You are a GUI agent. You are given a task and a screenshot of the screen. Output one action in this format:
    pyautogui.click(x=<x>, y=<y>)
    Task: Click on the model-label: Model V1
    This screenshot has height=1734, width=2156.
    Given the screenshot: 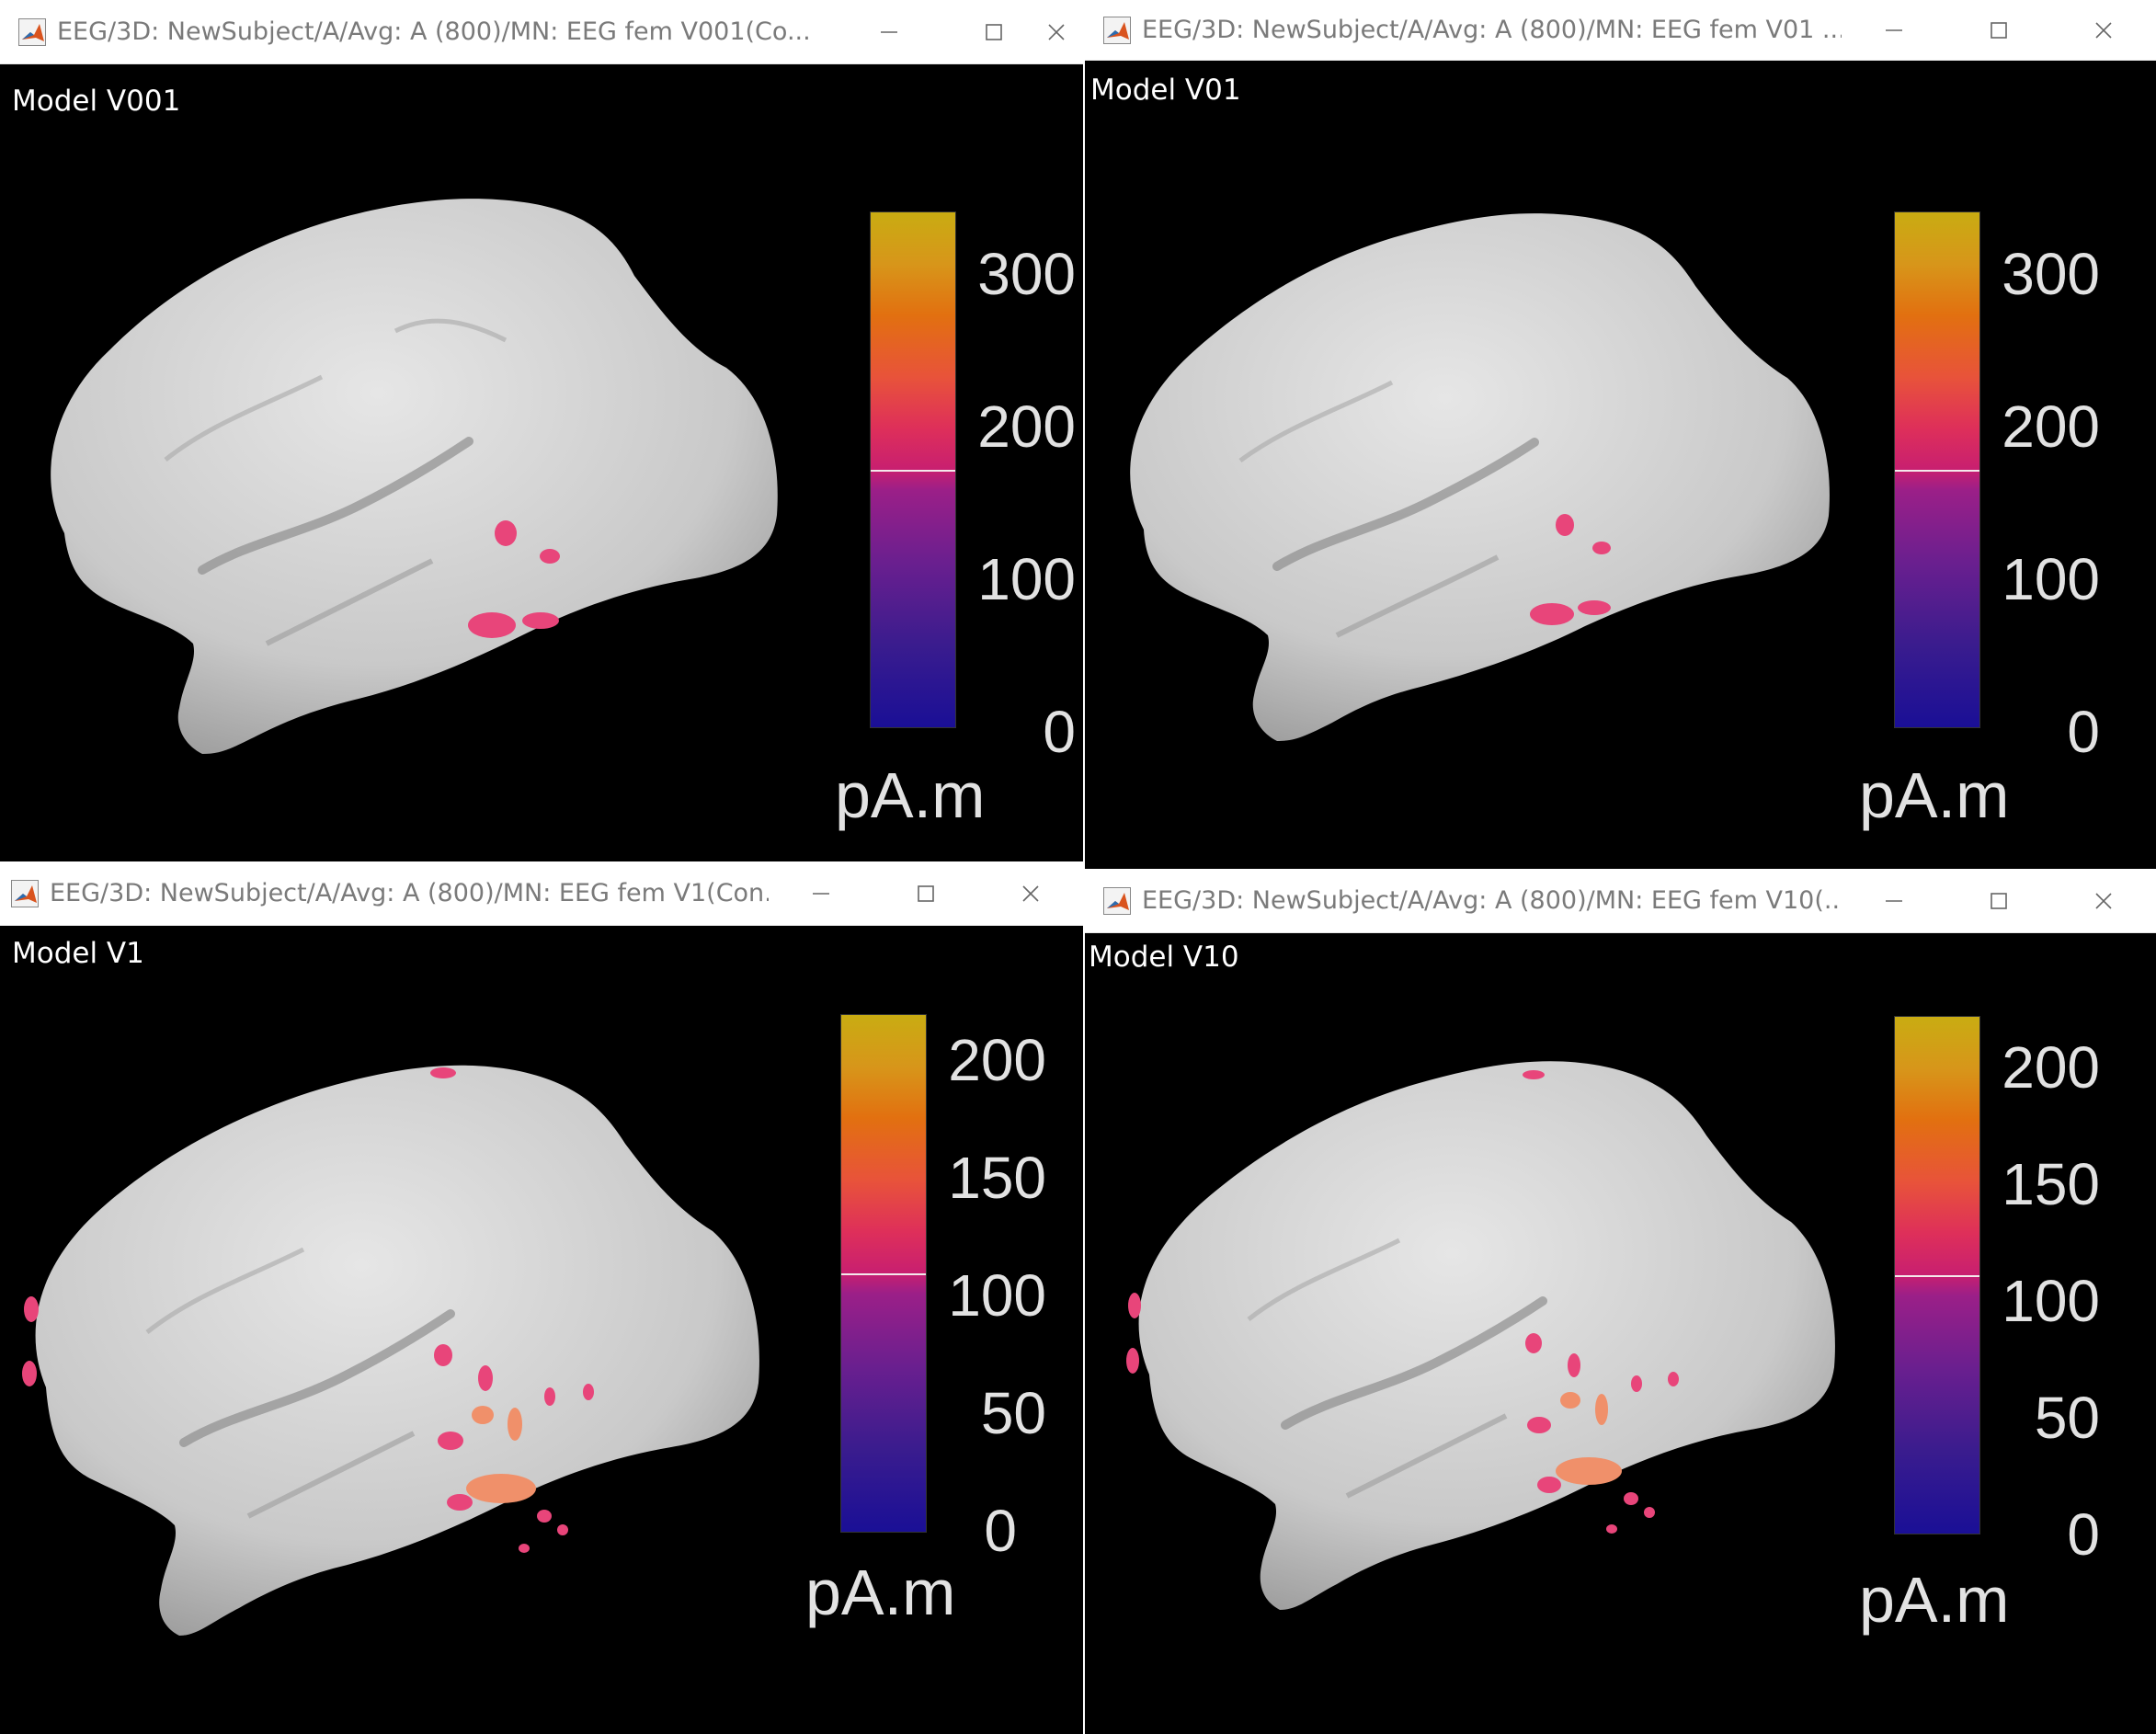 What is the action you would take?
    pyautogui.click(x=78, y=953)
    